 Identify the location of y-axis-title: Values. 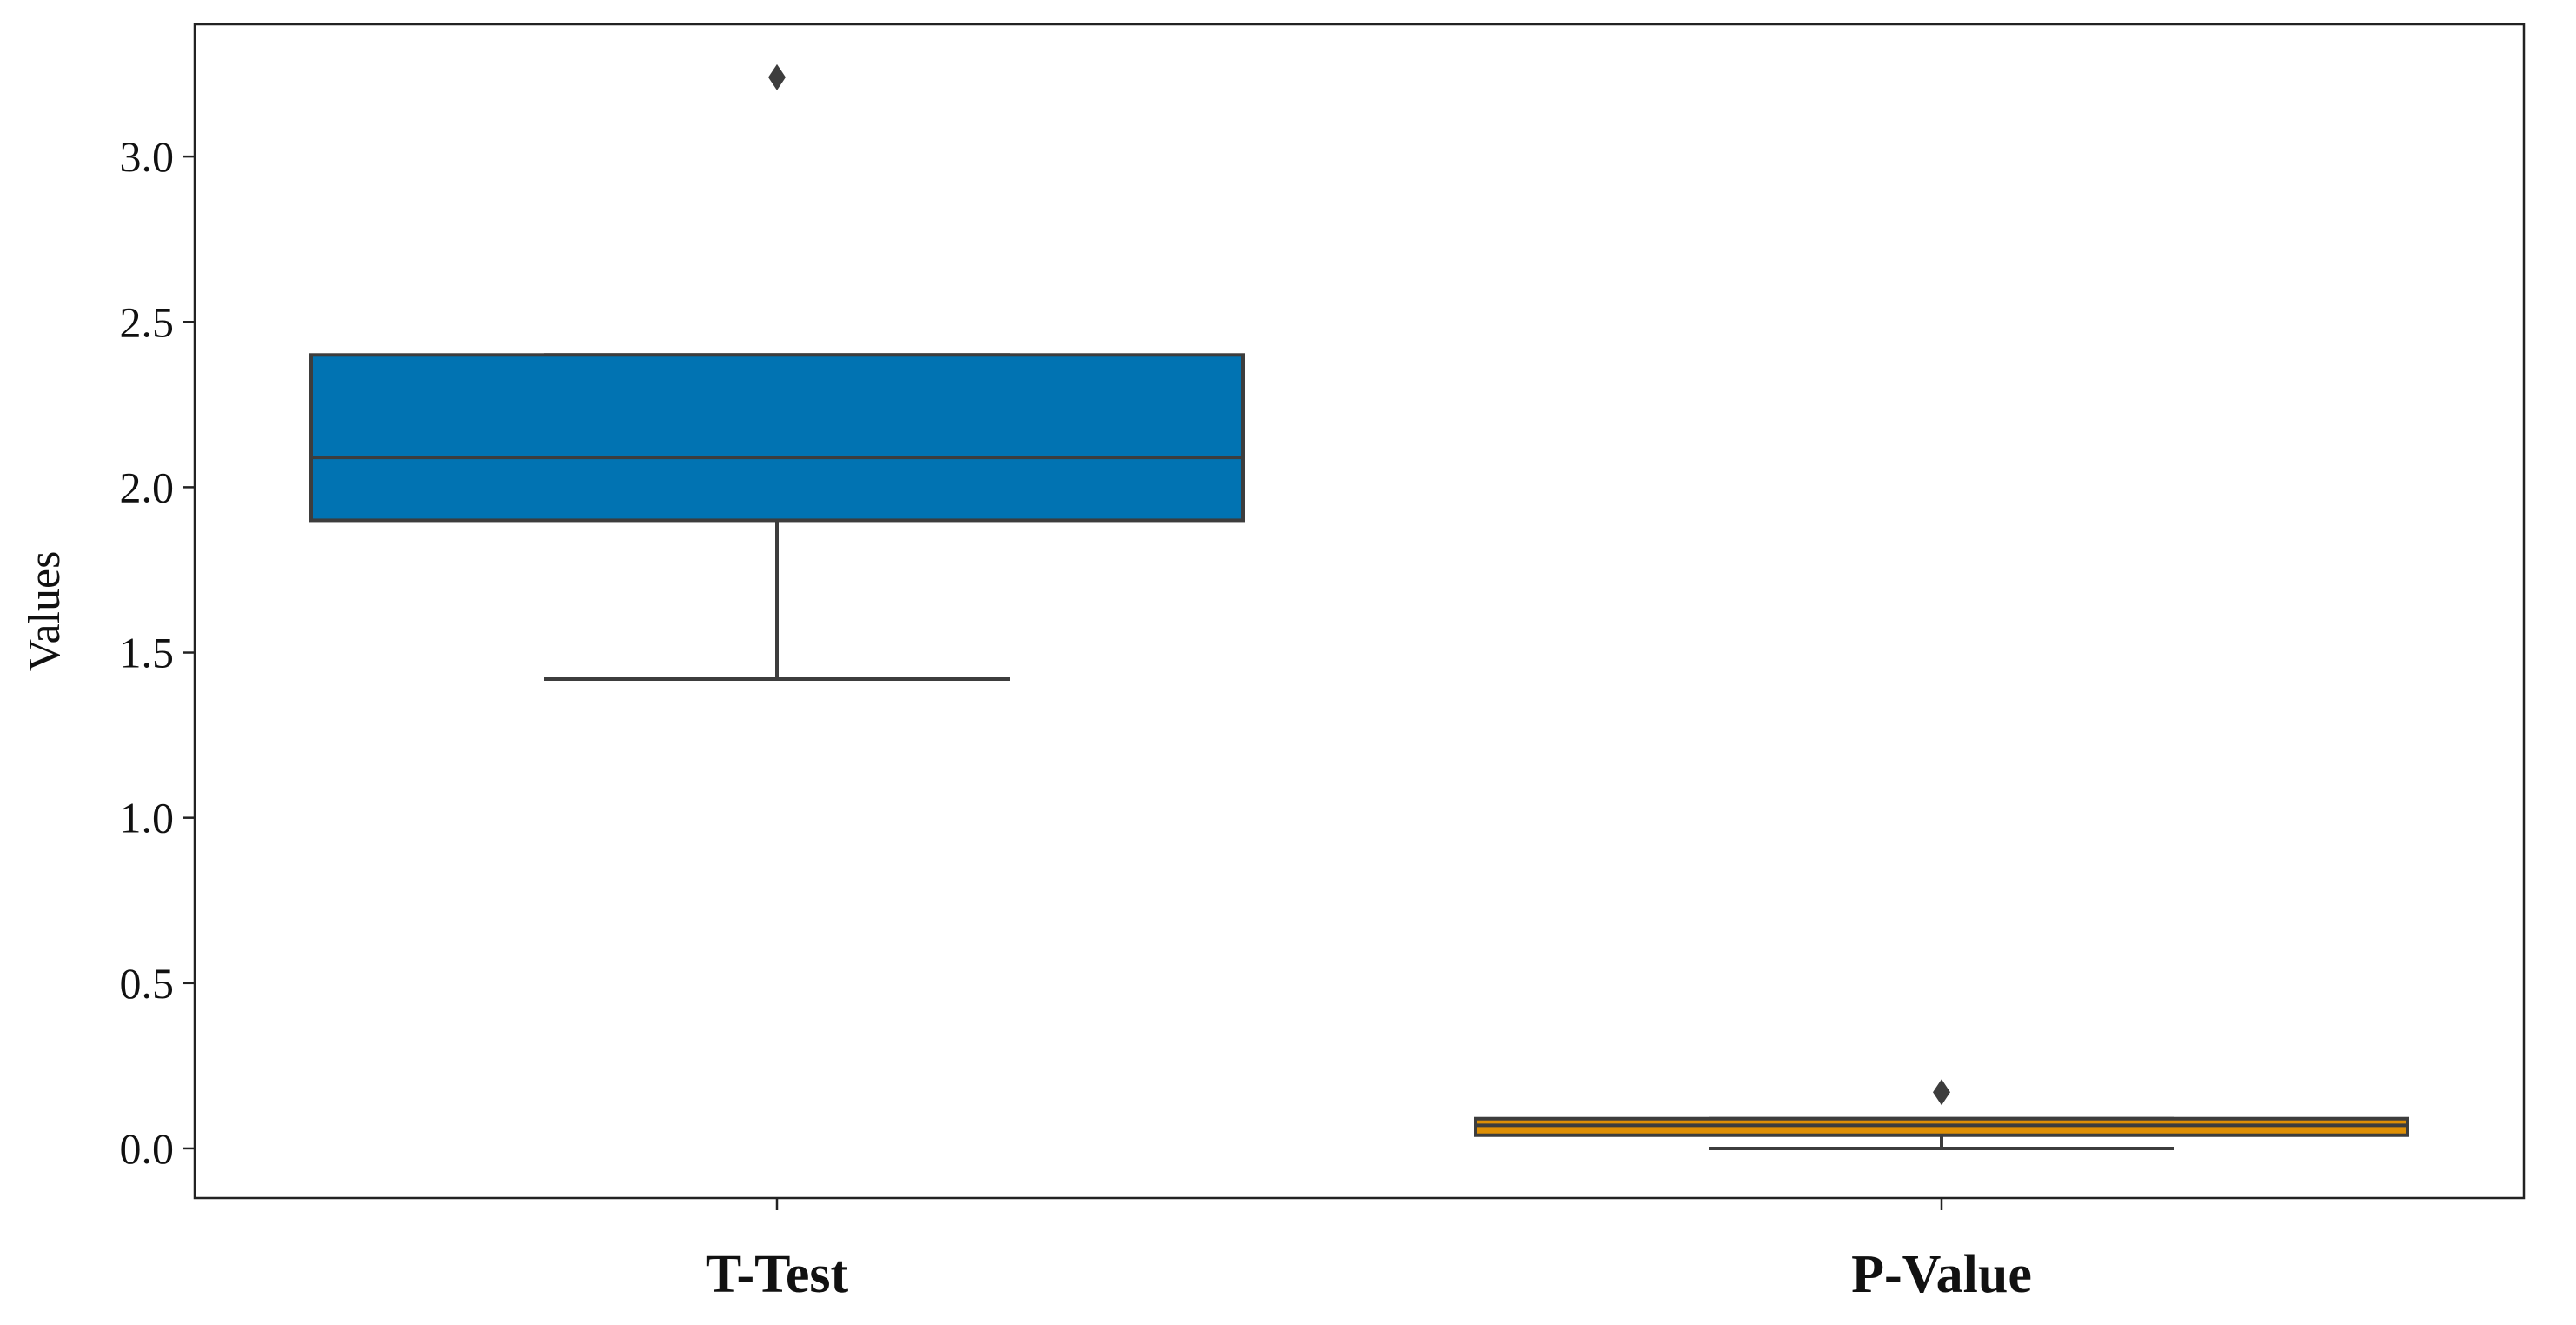
(45, 612).